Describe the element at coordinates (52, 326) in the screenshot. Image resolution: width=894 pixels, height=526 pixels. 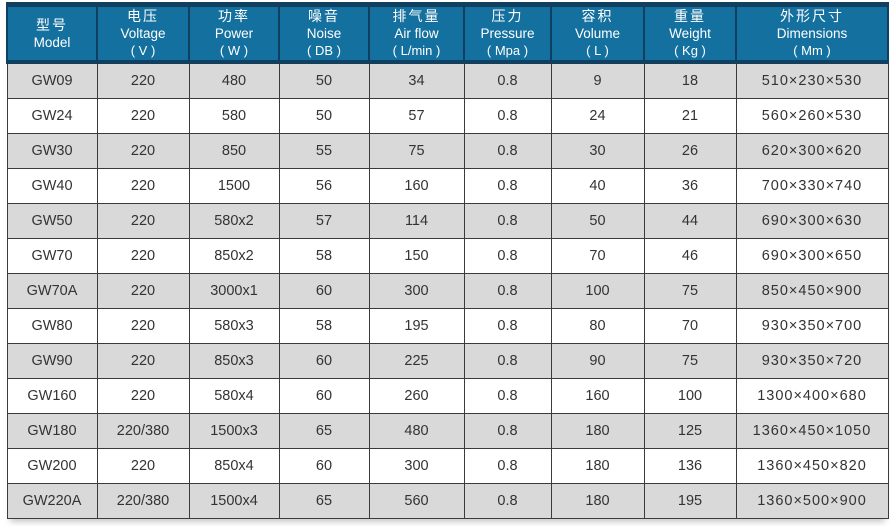
I see `model-cell: GW80` at that location.